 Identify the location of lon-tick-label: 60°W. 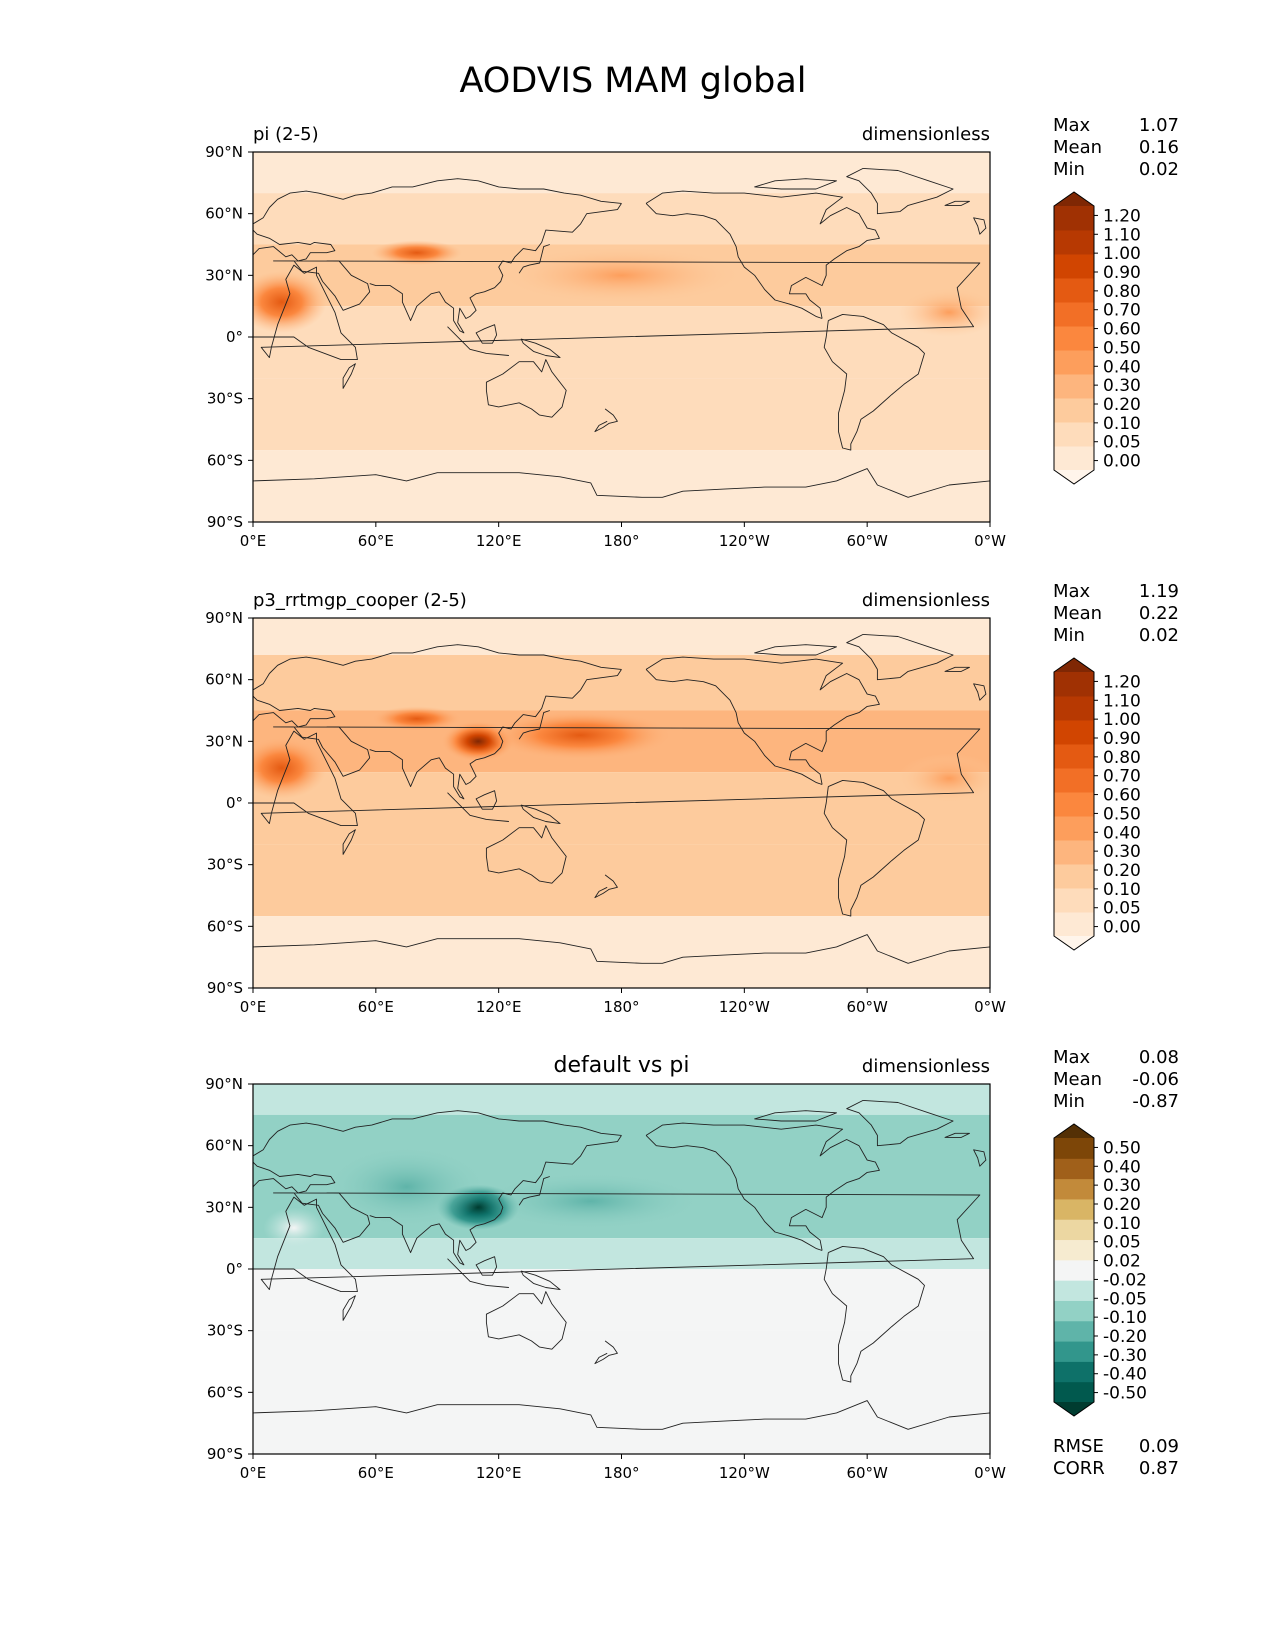
(867, 541).